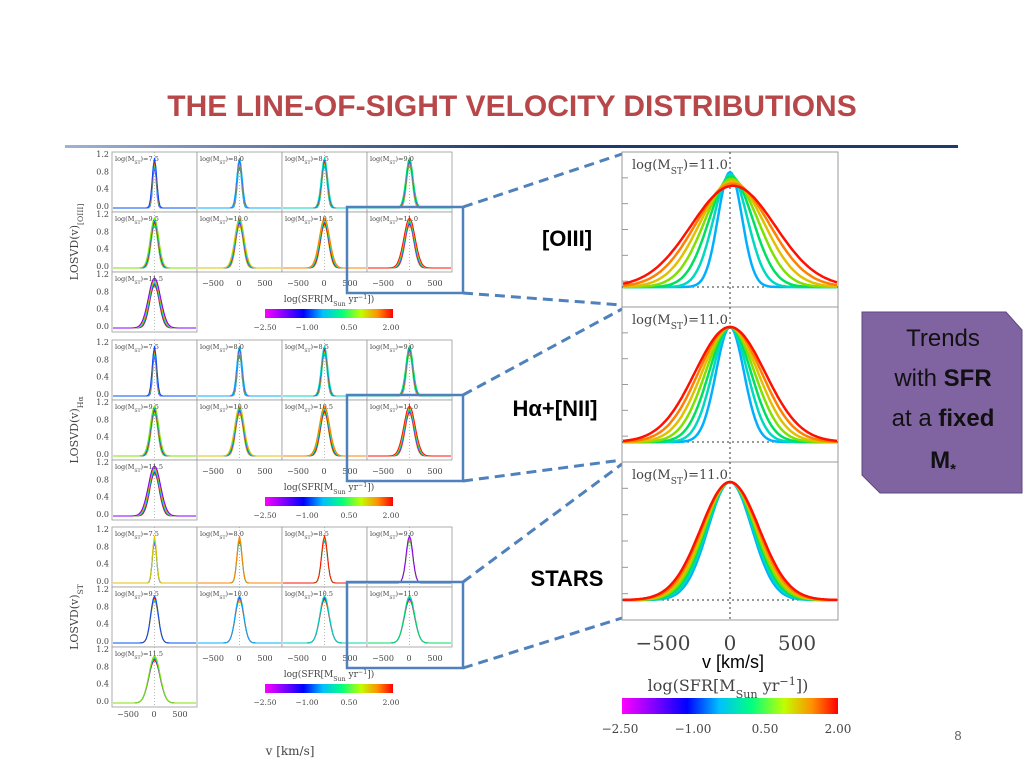 The height and width of the screenshot is (768, 1024). I want to click on callout-text: at a, so click(915, 418).